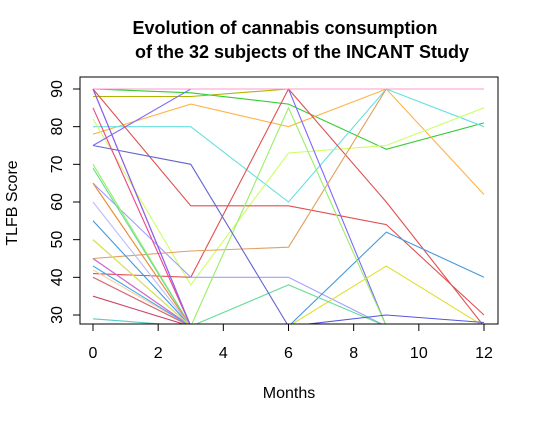 The width and height of the screenshot is (540, 427). I want to click on y-tick-label: 50, so click(57, 240).